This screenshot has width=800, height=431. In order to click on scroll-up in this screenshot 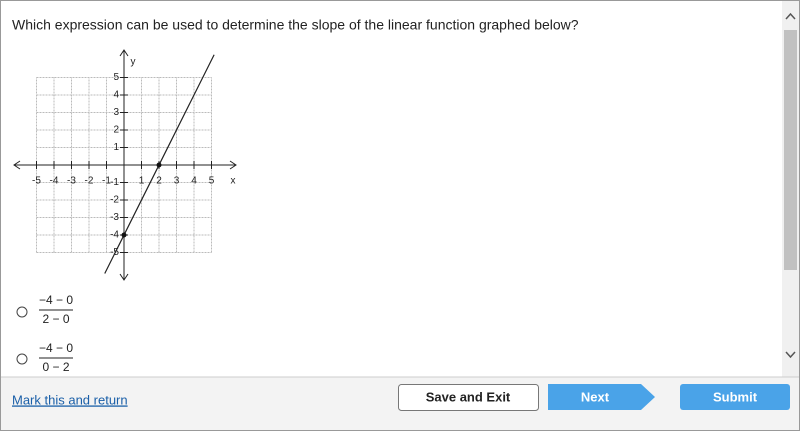, I will do `click(790, 16)`.